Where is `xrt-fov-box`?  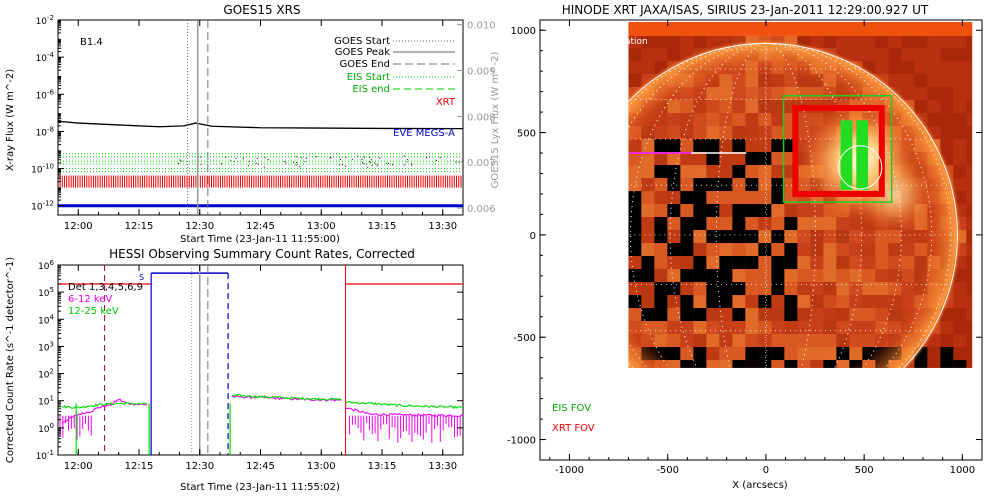 xrt-fov-box is located at coordinates (838, 151).